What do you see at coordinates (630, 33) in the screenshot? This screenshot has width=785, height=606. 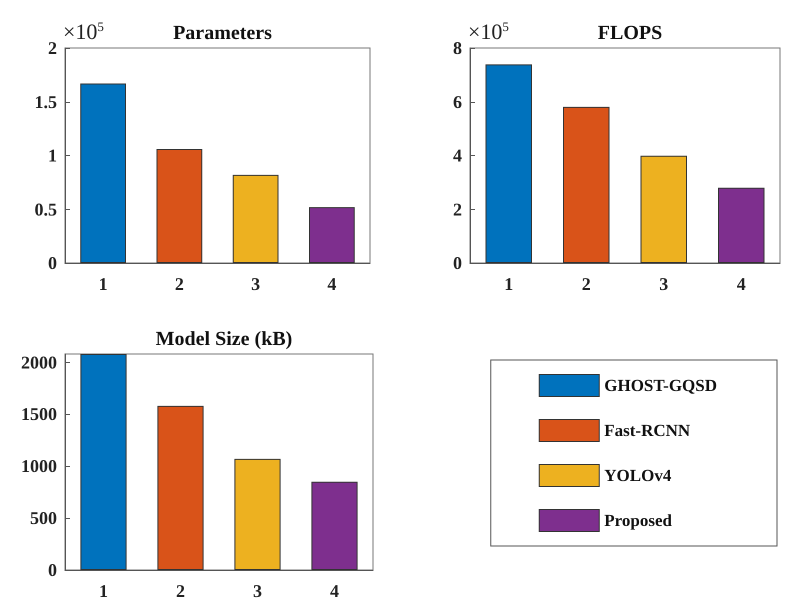 I see `chart-title: FLOPS` at bounding box center [630, 33].